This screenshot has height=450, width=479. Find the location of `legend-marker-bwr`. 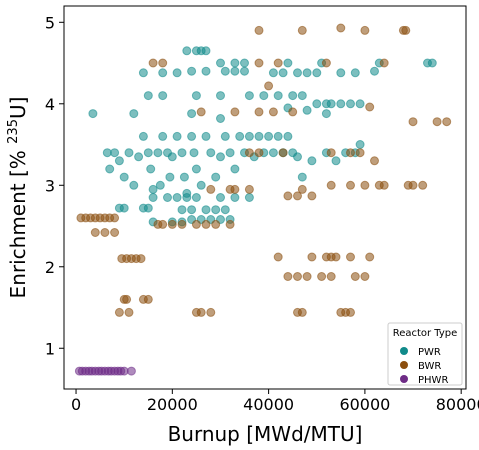

legend-marker-bwr is located at coordinates (404, 365).